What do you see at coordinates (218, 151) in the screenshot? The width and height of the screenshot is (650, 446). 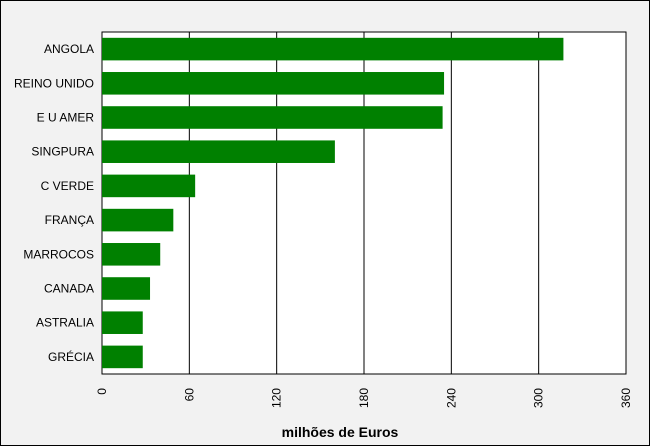 I see `bar-singpura` at bounding box center [218, 151].